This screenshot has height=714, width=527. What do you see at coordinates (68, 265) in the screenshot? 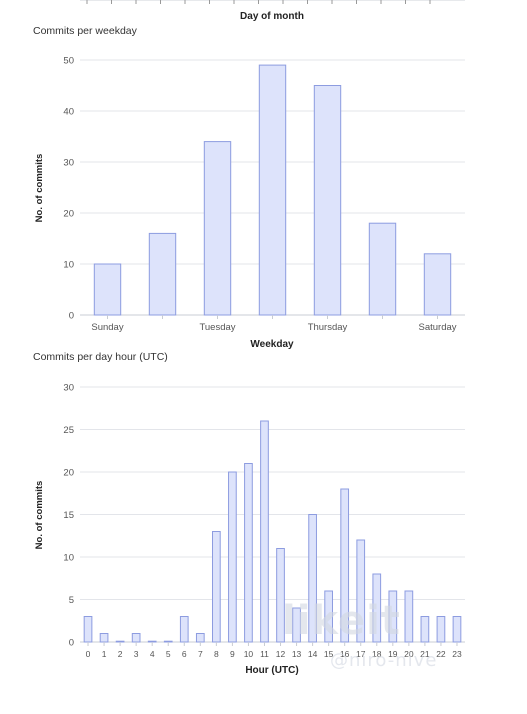
I see `weekday-y-tick-label: 10` at bounding box center [68, 265].